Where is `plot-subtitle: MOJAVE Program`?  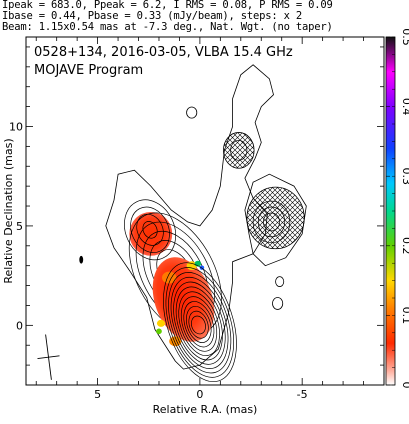 plot-subtitle: MOJAVE Program is located at coordinates (88, 70).